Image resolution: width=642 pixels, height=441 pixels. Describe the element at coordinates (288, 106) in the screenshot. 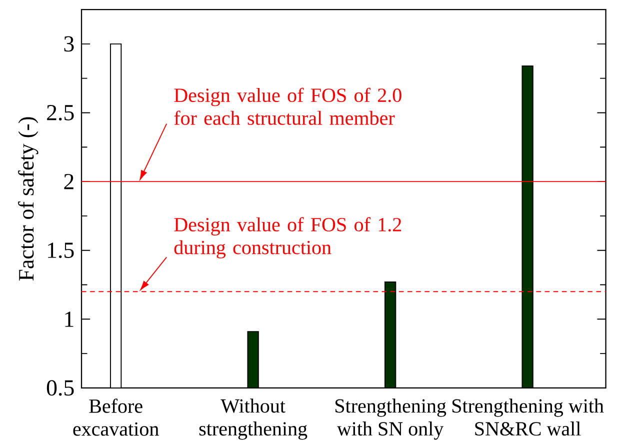

I see `ref-line-label: Design value of FOS of 2.0 for each structural member` at that location.